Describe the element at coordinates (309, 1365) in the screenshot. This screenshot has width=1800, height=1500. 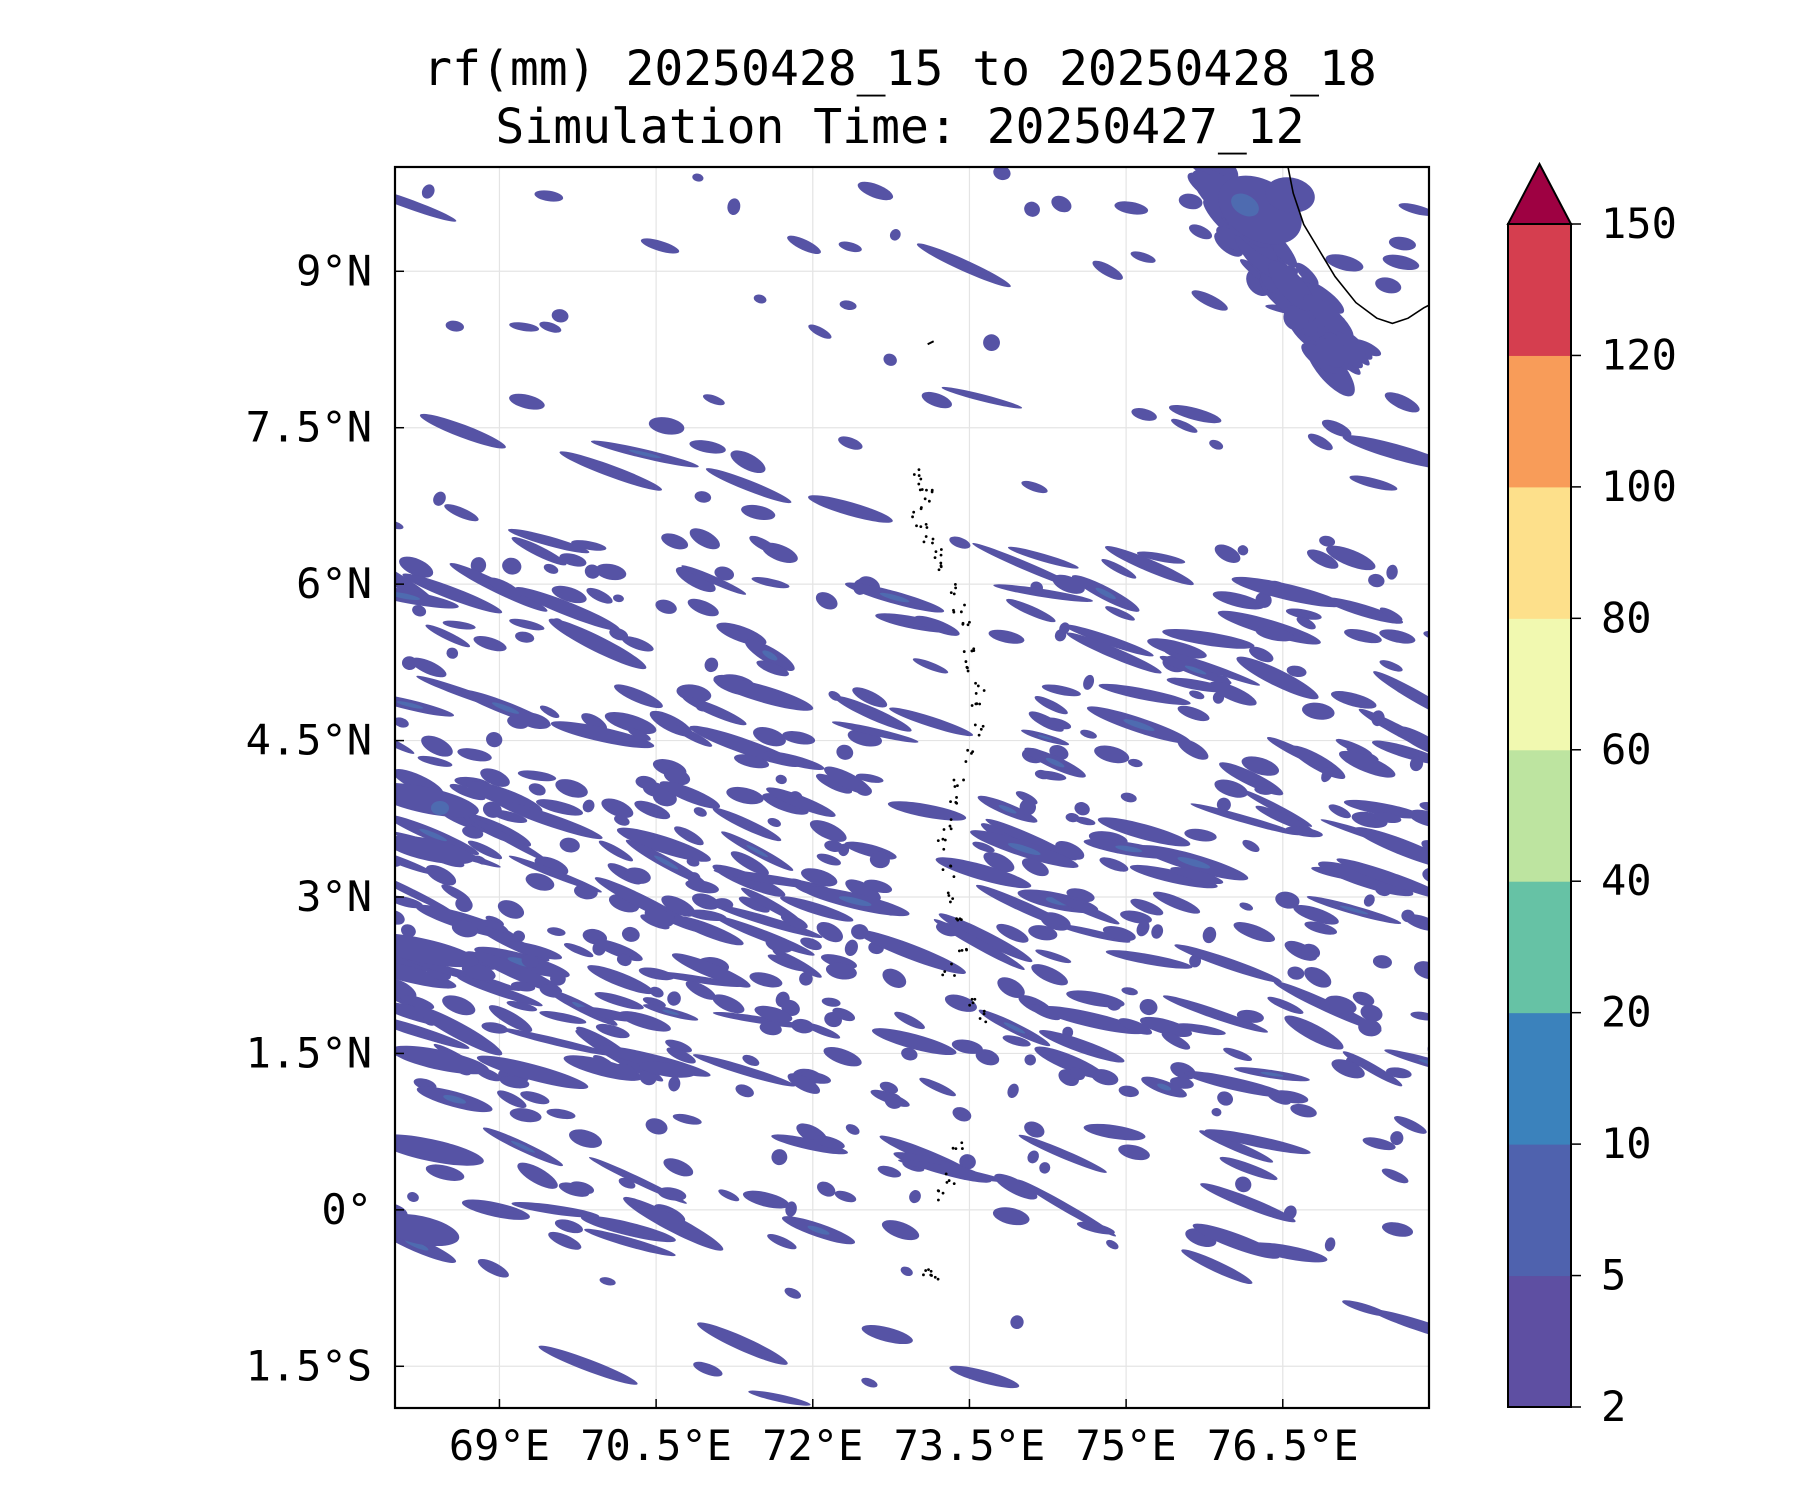
I see `y-tick-label: 1.5°S` at that location.